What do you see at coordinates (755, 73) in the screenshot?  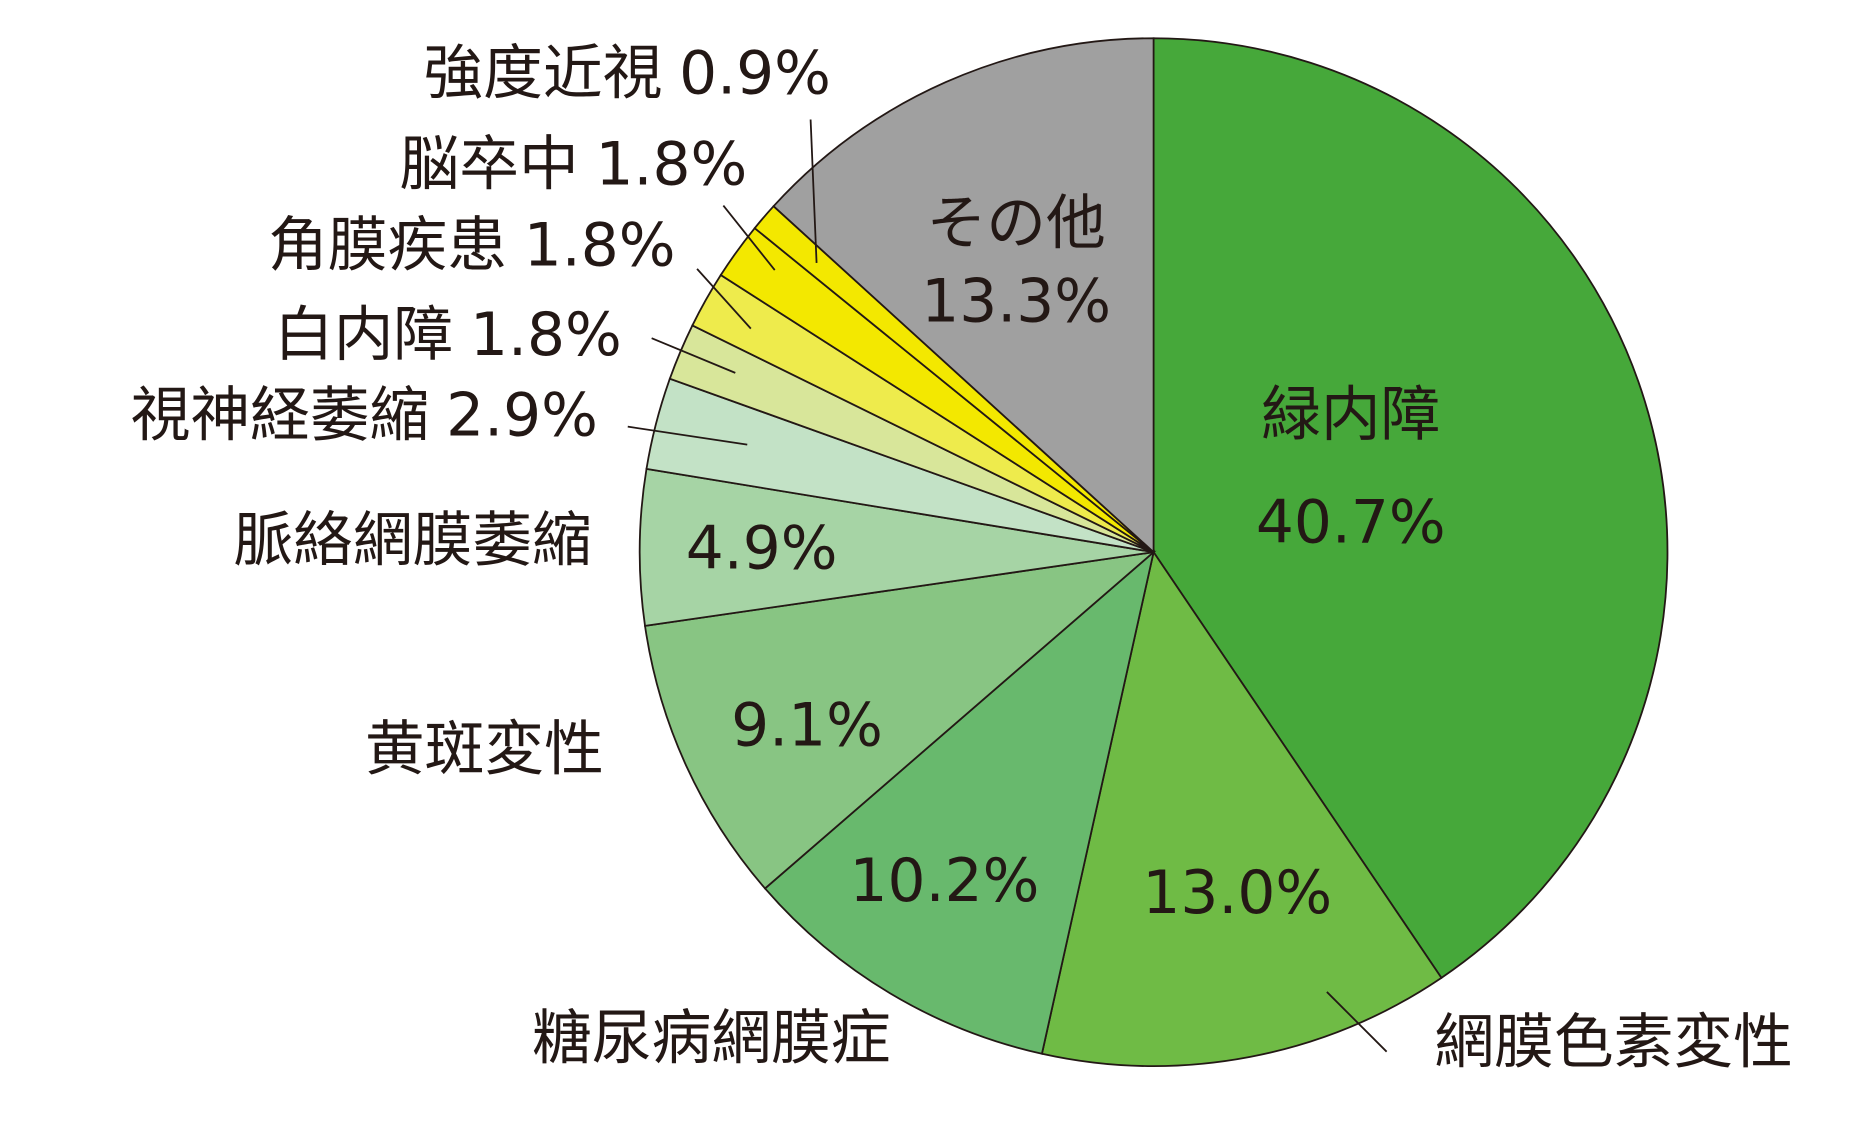 I see `value-label: 0.9%` at bounding box center [755, 73].